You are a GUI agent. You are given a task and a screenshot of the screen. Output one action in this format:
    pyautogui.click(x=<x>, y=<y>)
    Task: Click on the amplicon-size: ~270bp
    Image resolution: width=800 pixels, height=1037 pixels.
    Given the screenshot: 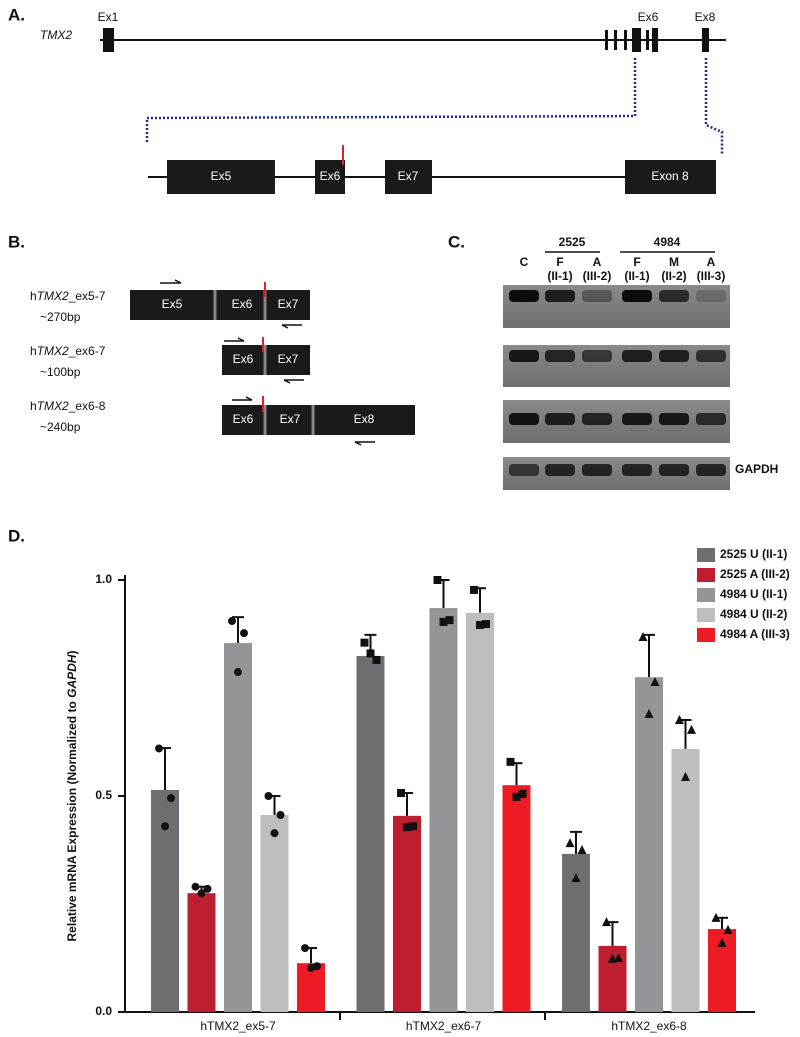 What is the action you would take?
    pyautogui.click(x=60, y=317)
    